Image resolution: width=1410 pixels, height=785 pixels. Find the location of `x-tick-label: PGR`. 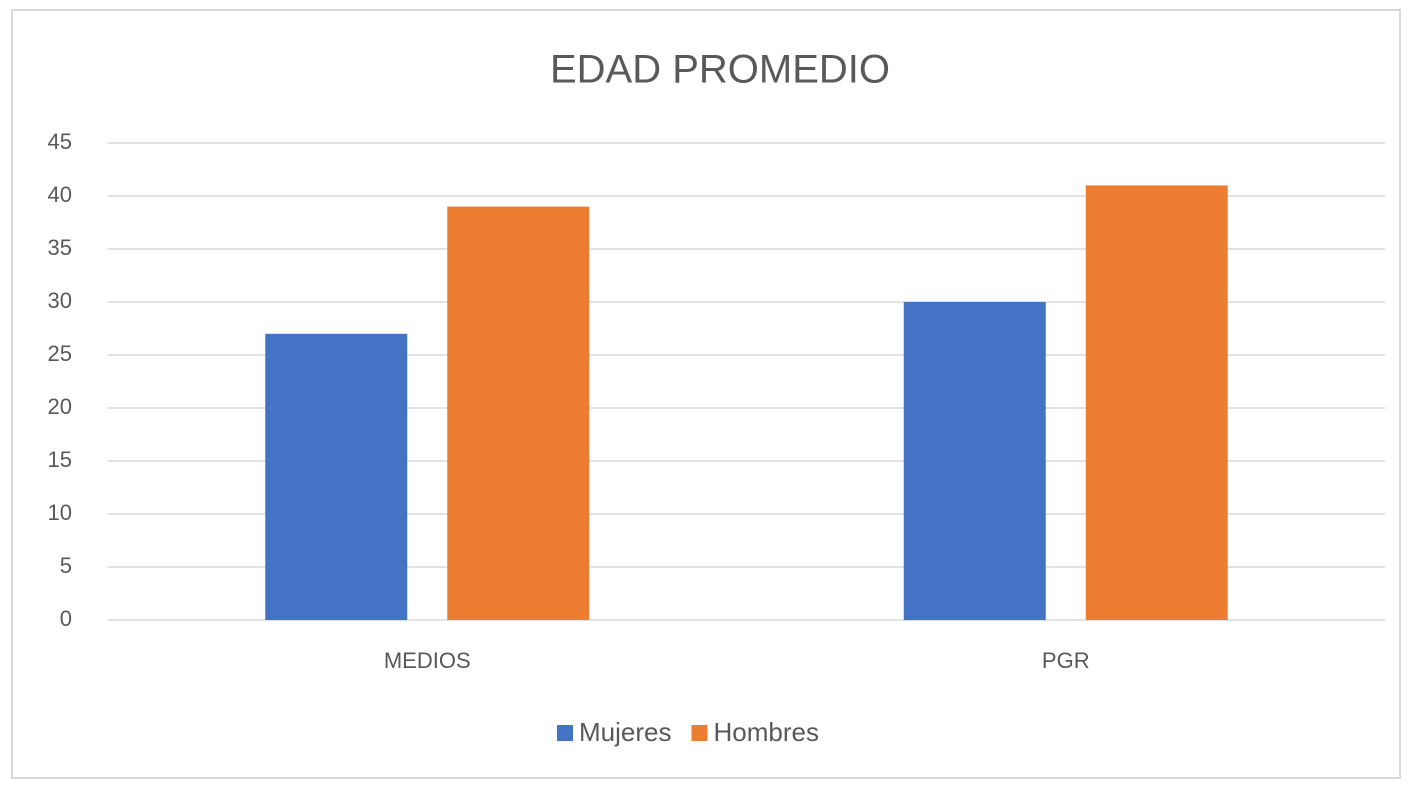

x-tick-label: PGR is located at coordinates (1066, 660).